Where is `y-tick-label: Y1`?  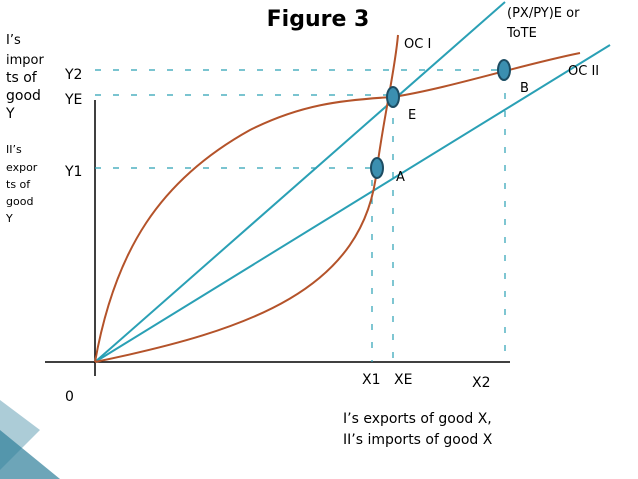 y-tick-label: Y1 is located at coordinates (73, 172).